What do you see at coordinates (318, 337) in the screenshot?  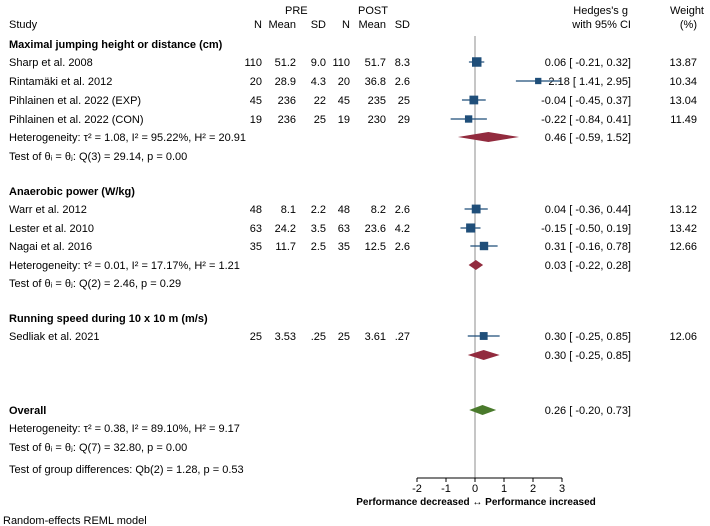 I see `pre-sd: .25` at bounding box center [318, 337].